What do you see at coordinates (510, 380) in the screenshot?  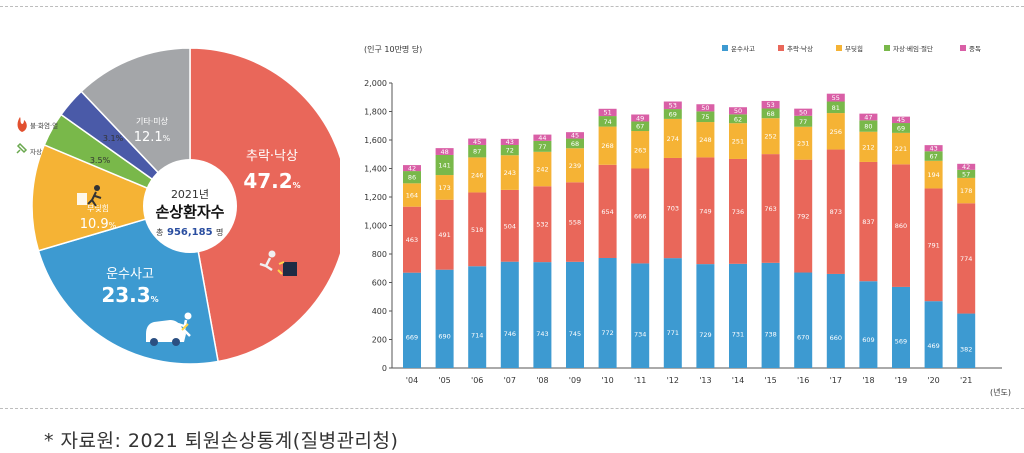 I see `x-tick-label: '07` at bounding box center [510, 380].